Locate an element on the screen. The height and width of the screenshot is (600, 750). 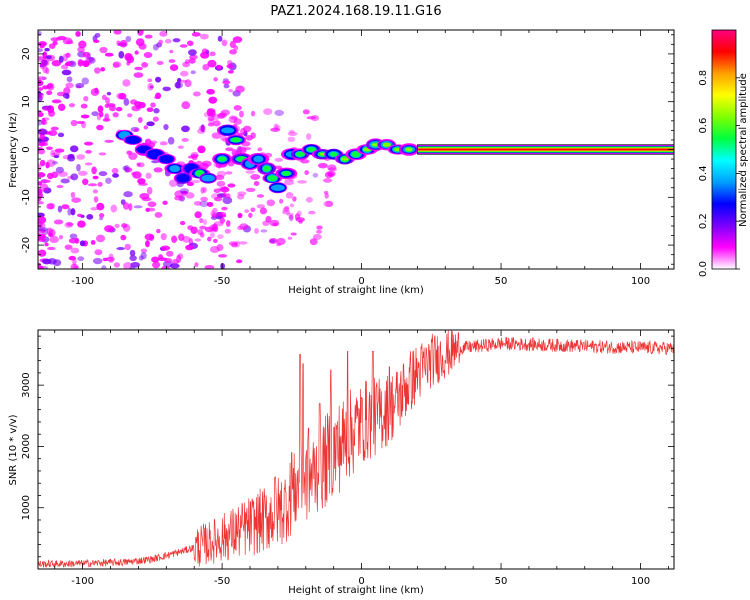
carrier-line-outline is located at coordinates (545, 149).